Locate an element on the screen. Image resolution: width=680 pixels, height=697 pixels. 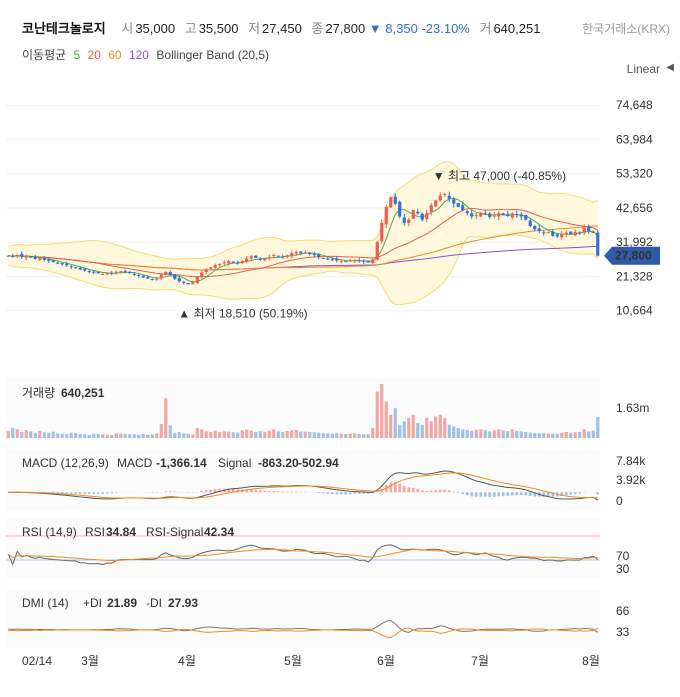
volume-label: 거래량 is located at coordinates (38, 393).